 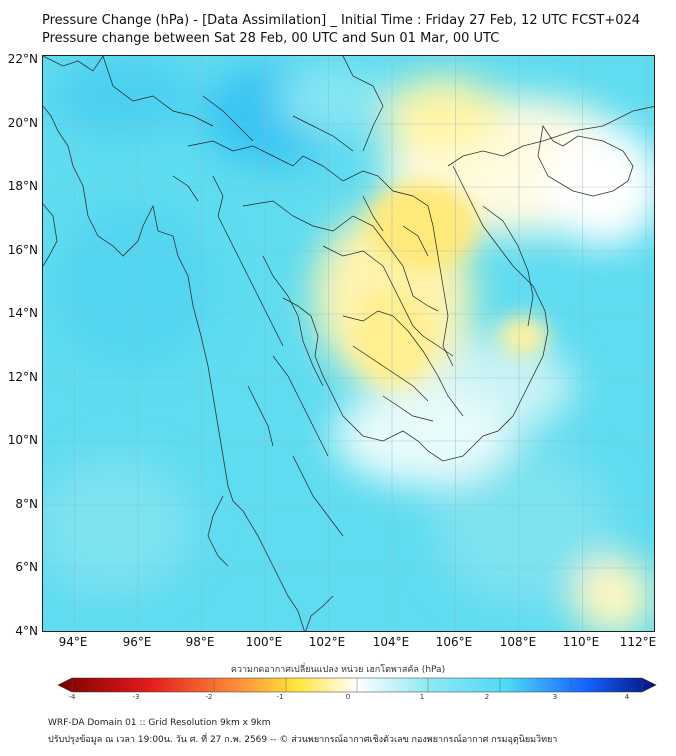 What do you see at coordinates (22, 440) in the screenshot?
I see `lat-label-10: 10°N` at bounding box center [22, 440].